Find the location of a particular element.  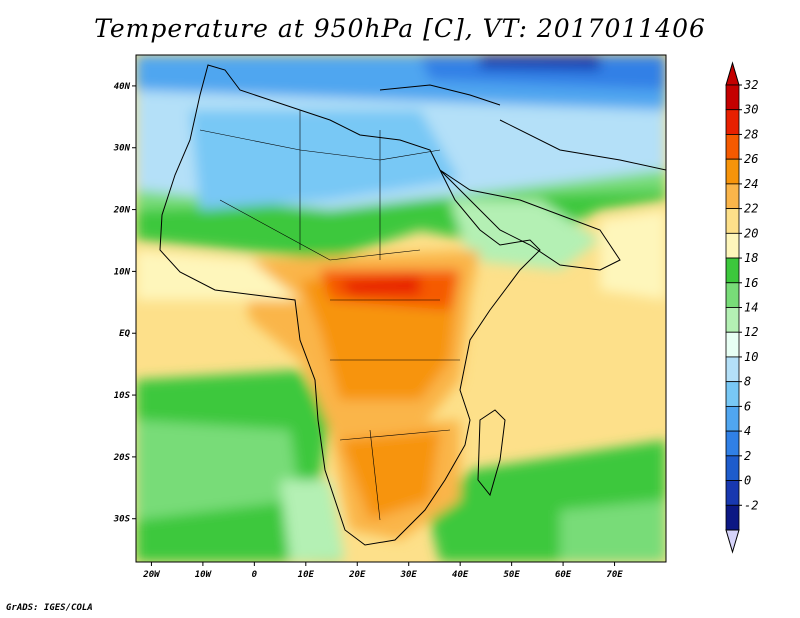

lat-tick-label: 20S is located at coordinates (122, 458).